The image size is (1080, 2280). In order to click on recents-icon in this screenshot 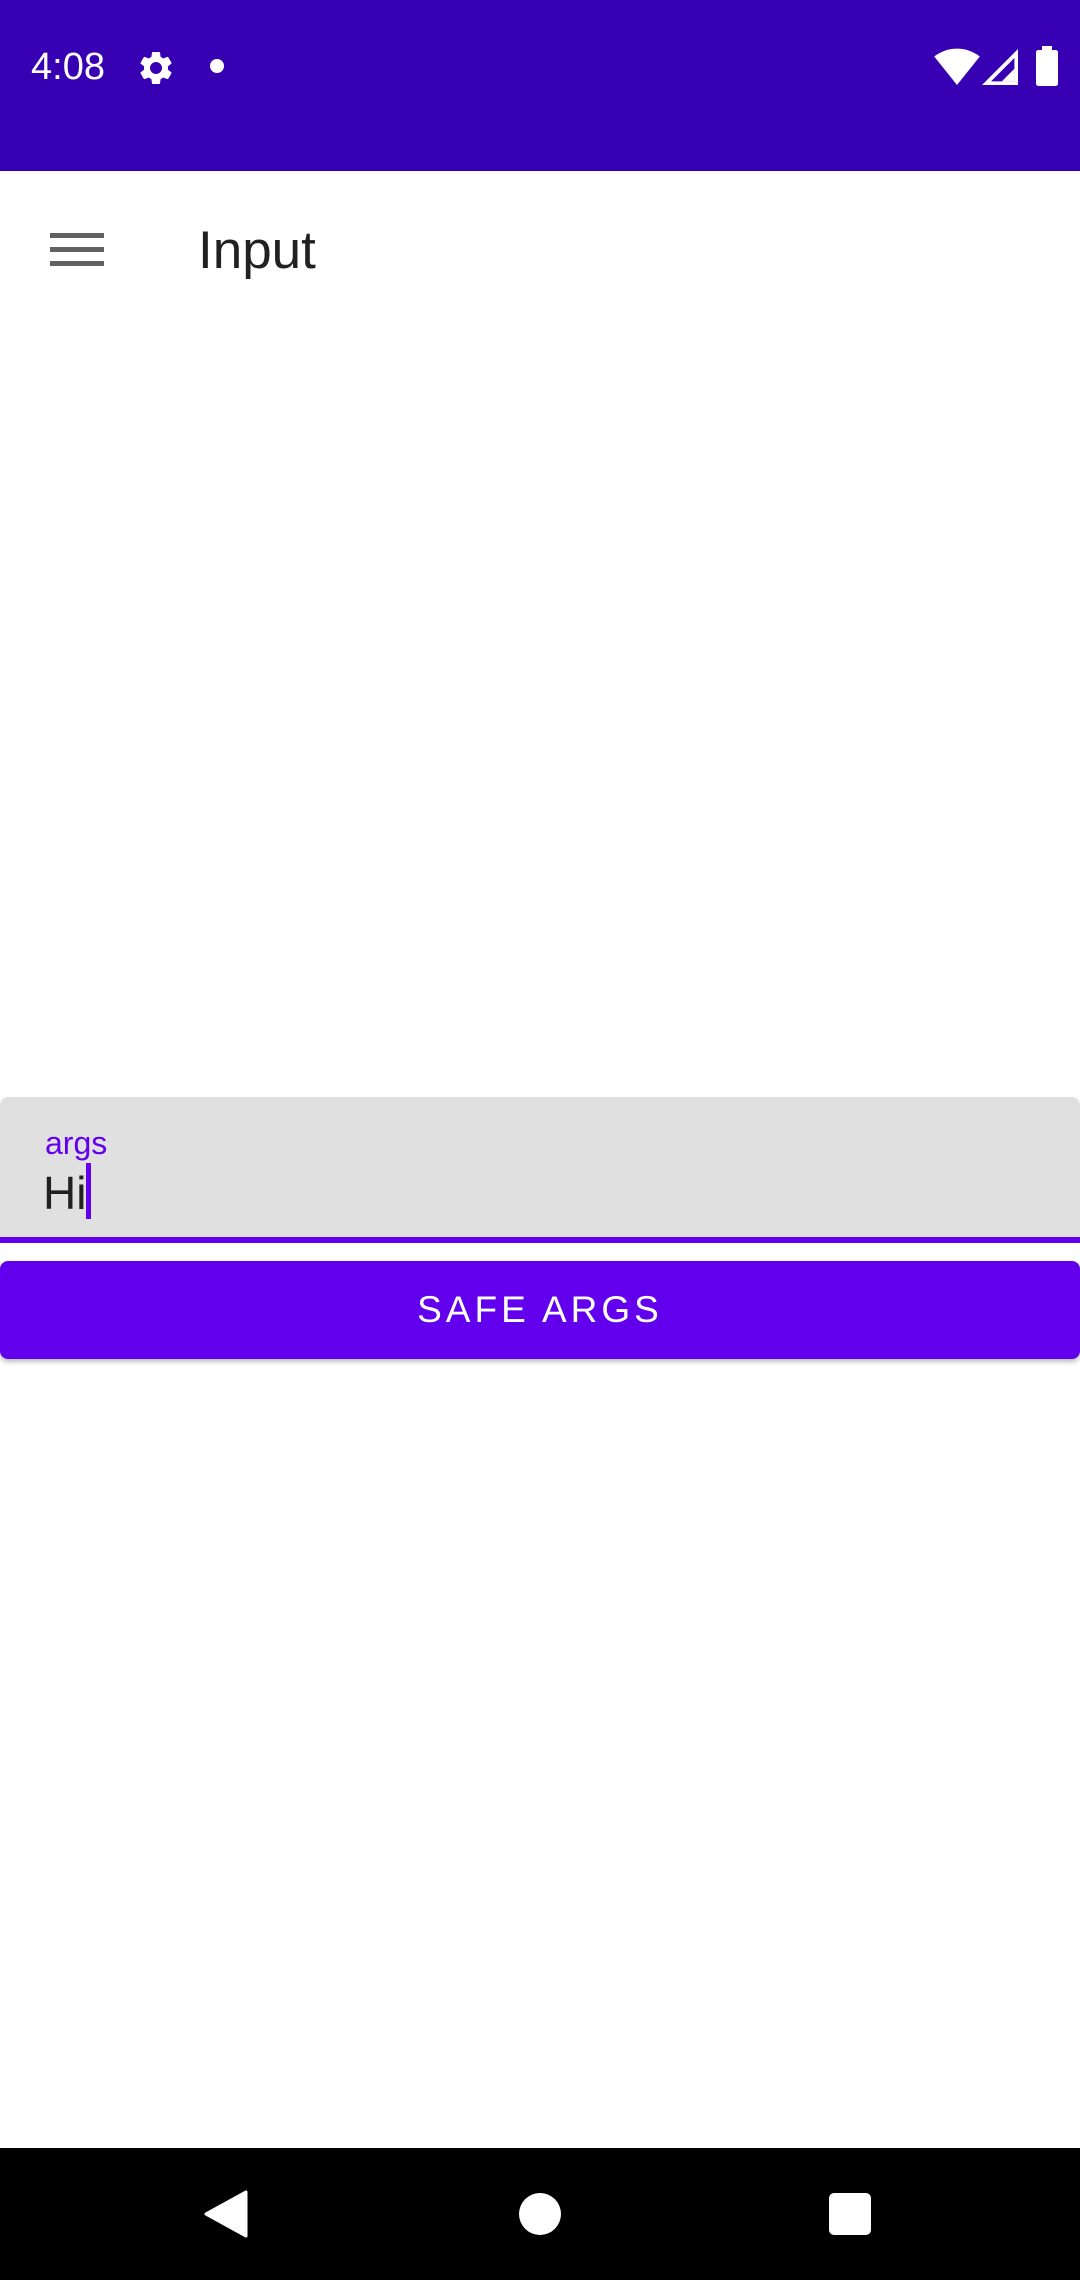, I will do `click(850, 2214)`.